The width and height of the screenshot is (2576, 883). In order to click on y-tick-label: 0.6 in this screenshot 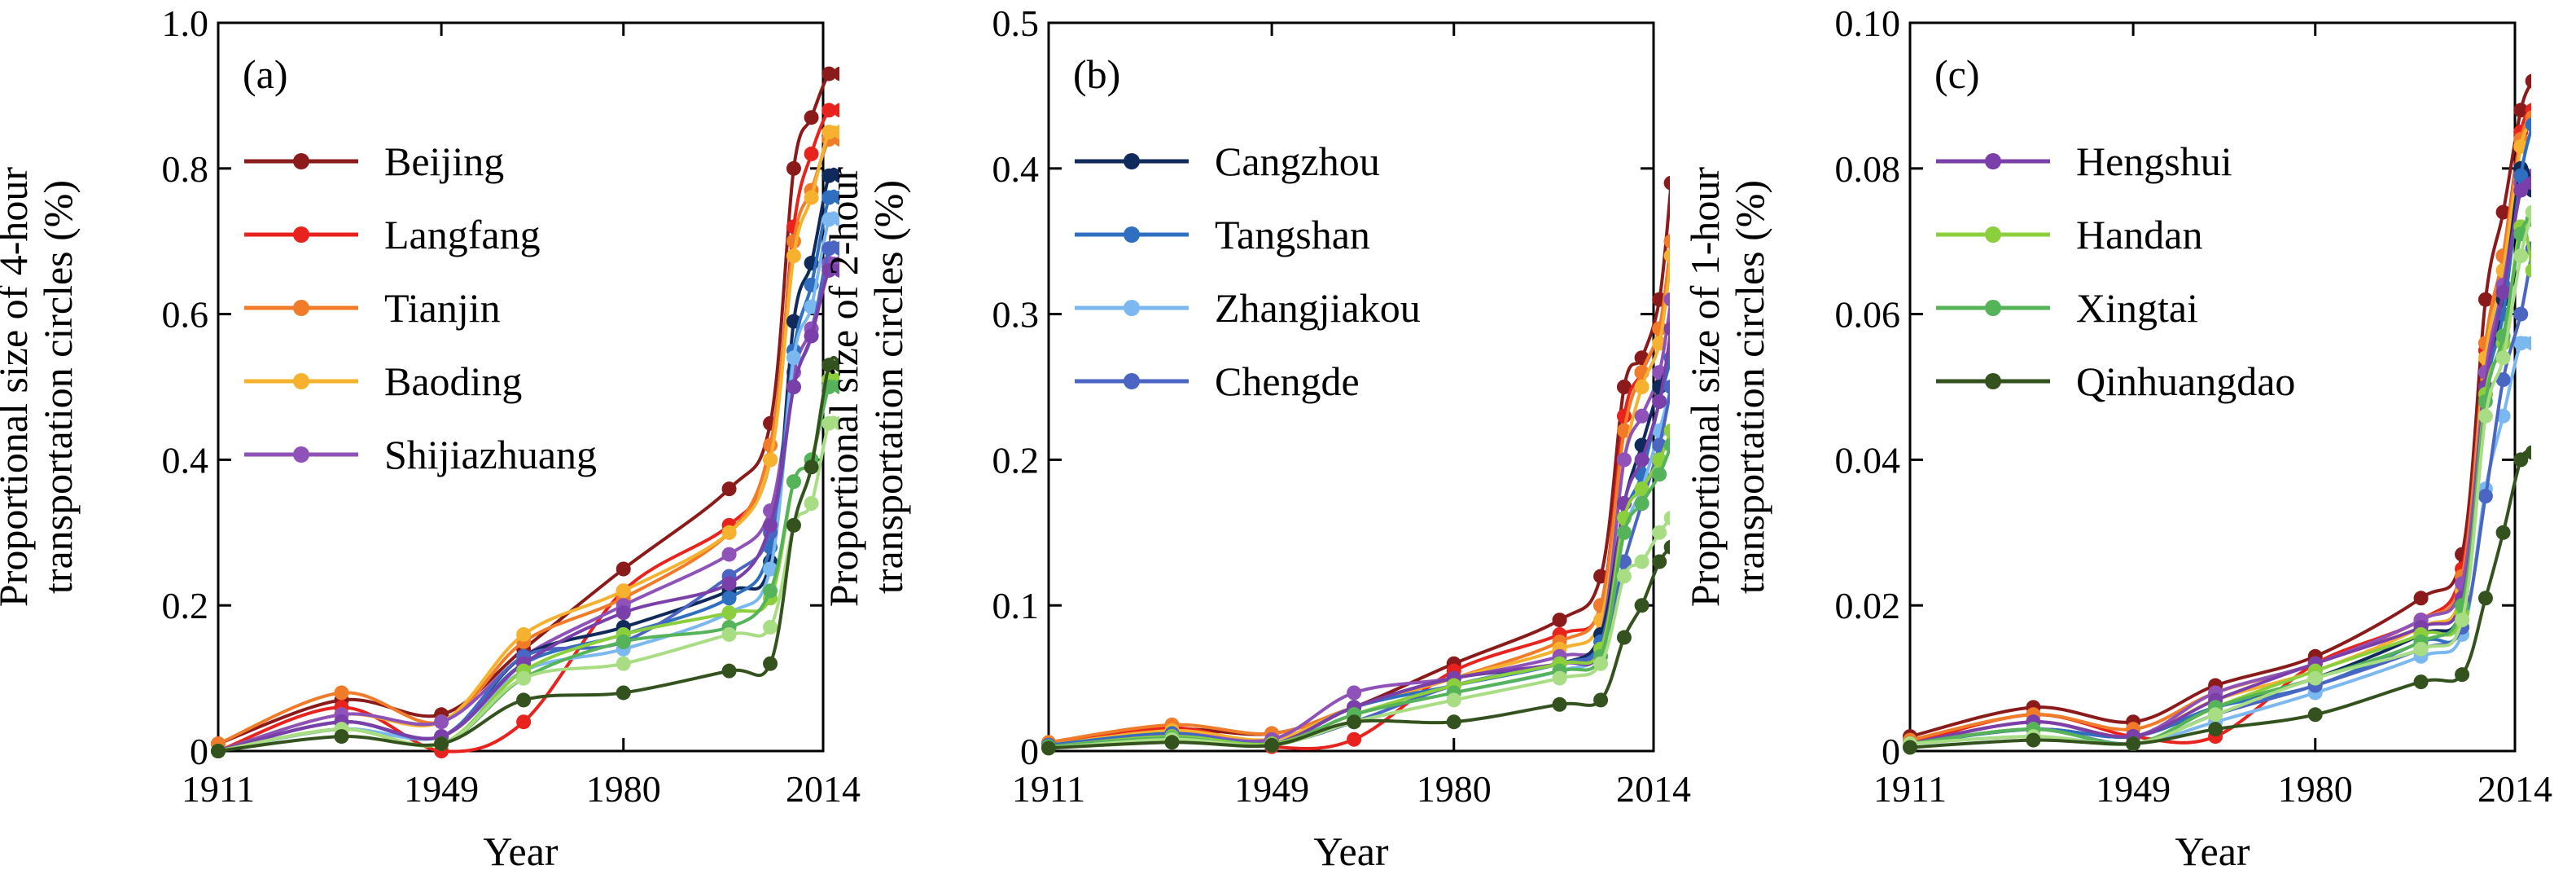, I will do `click(185, 315)`.